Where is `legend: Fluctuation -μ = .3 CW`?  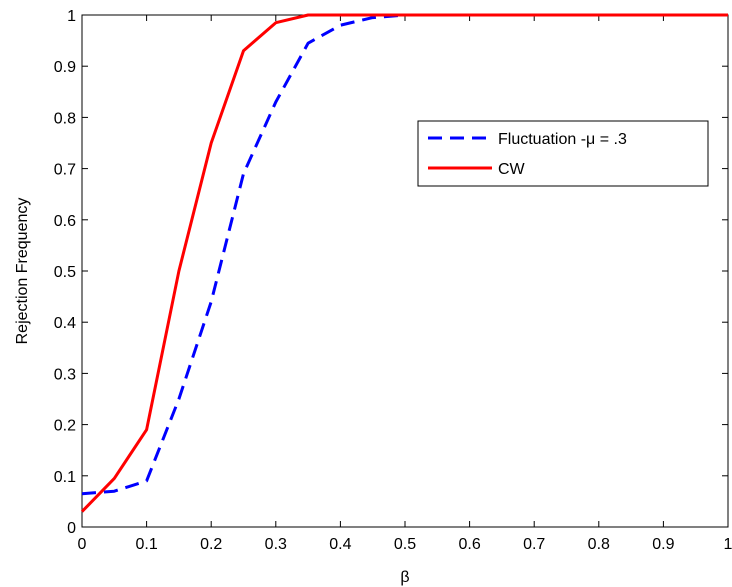 legend: Fluctuation -μ = .3 CW is located at coordinates (563, 153).